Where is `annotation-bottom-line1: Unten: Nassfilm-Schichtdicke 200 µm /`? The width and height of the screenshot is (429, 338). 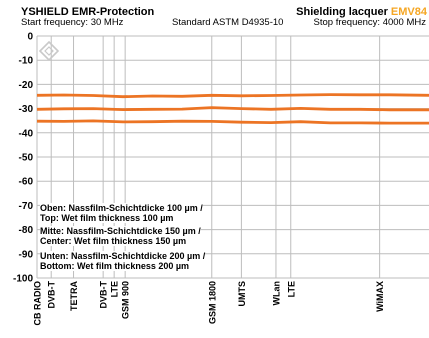
annotation-bottom-line1: Unten: Nassfilm-Schichtdicke 200 µm / is located at coordinates (123, 256).